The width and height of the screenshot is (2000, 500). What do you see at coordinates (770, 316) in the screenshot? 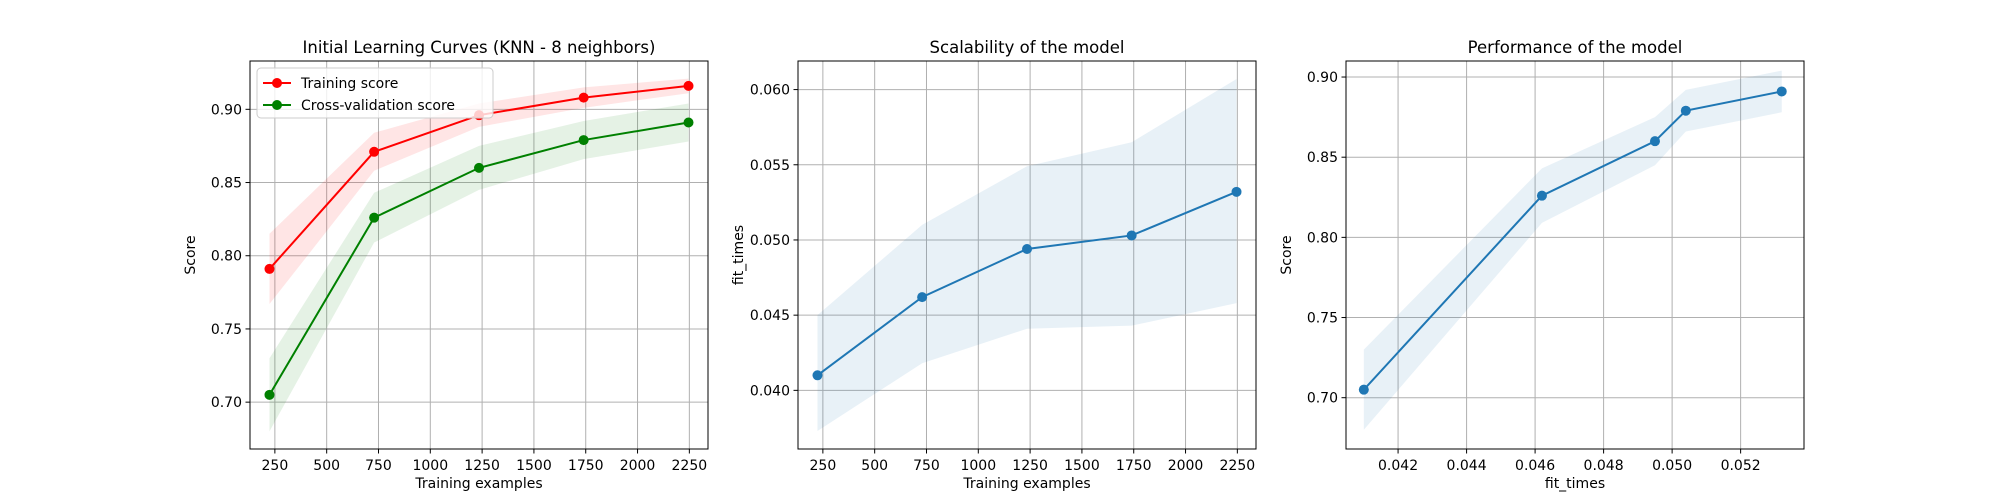
I see `y-tick-label: 0.045` at bounding box center [770, 316].